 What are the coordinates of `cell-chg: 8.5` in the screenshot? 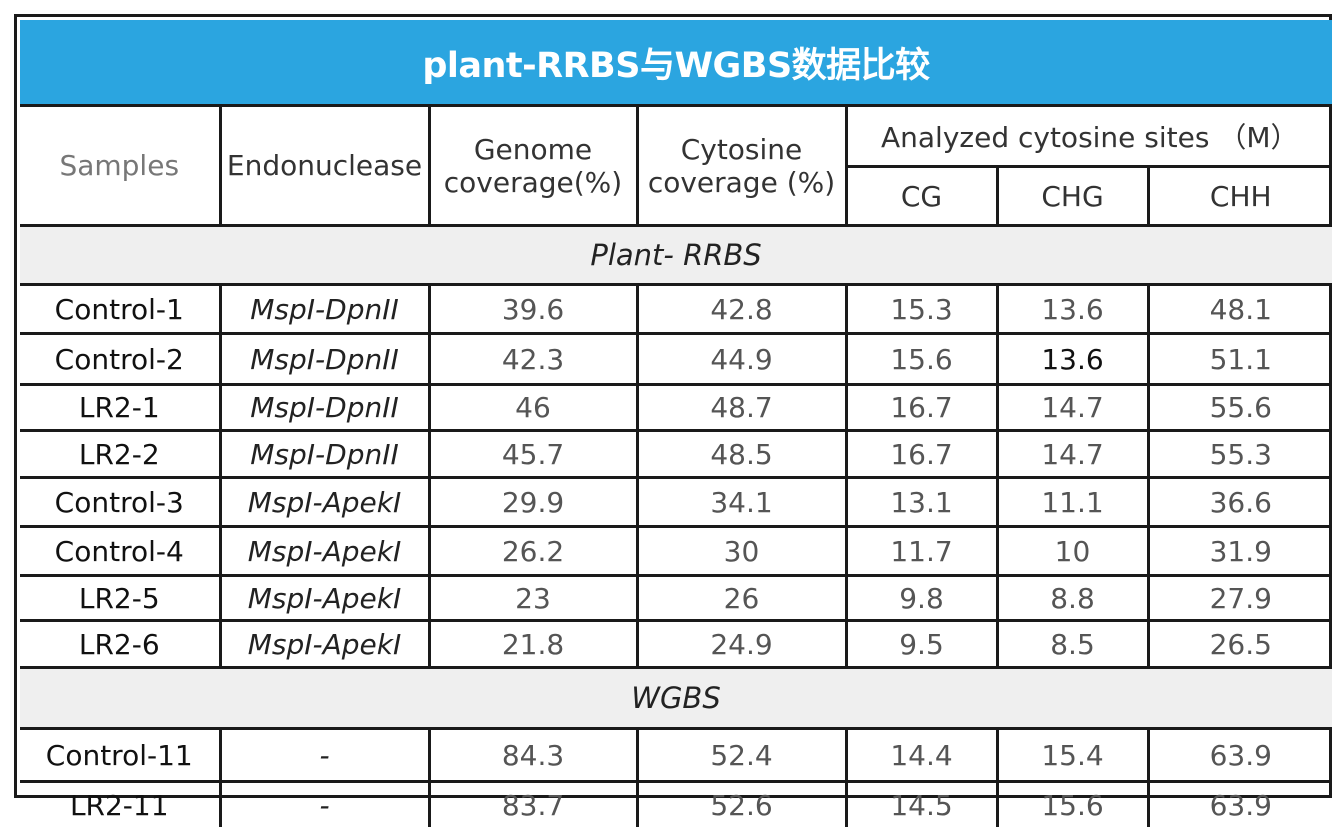 It's located at (1072, 644).